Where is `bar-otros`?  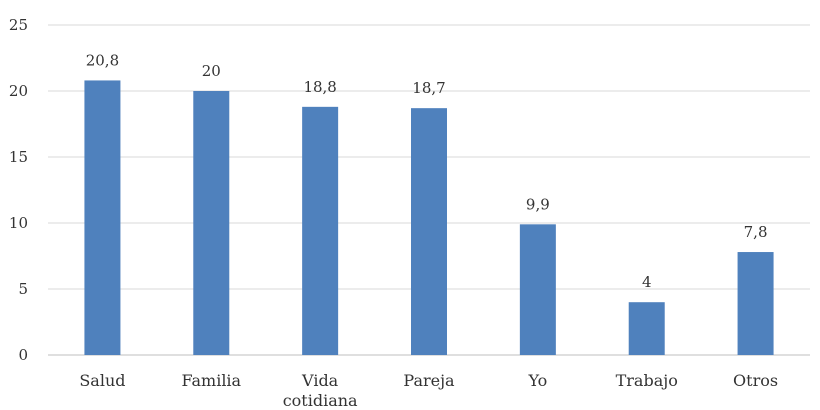 bar-otros is located at coordinates (755, 303).